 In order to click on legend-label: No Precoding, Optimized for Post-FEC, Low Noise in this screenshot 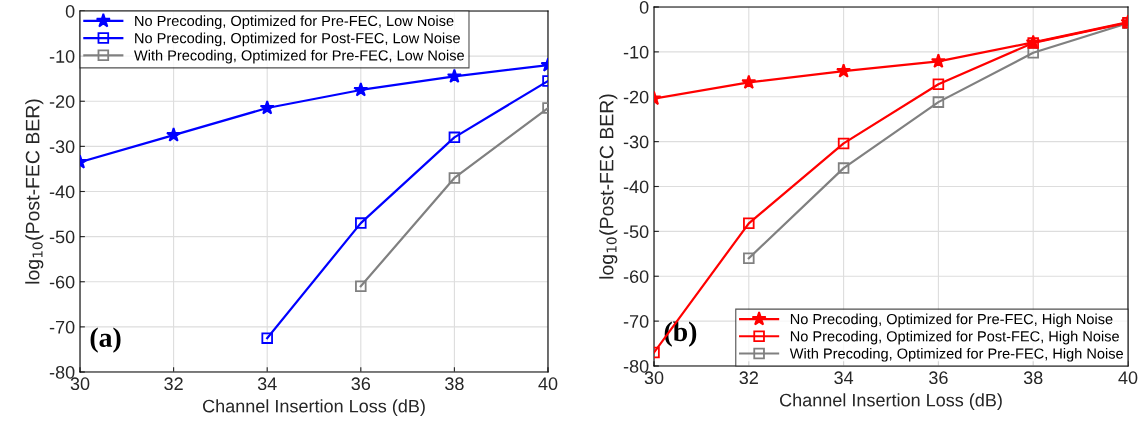, I will do `click(297, 39)`.